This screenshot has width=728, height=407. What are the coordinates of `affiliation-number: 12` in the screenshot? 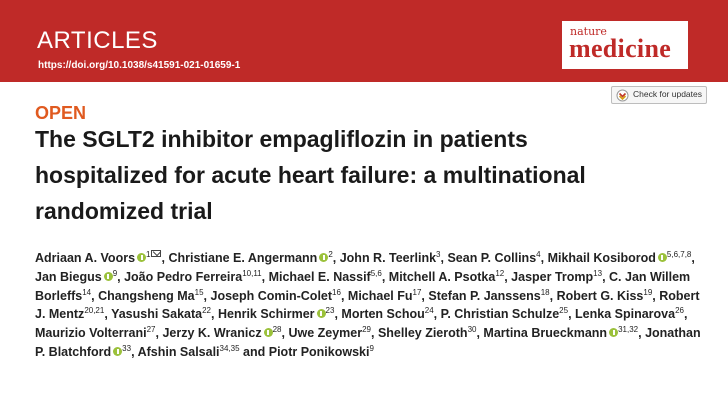 It's located at (500, 273).